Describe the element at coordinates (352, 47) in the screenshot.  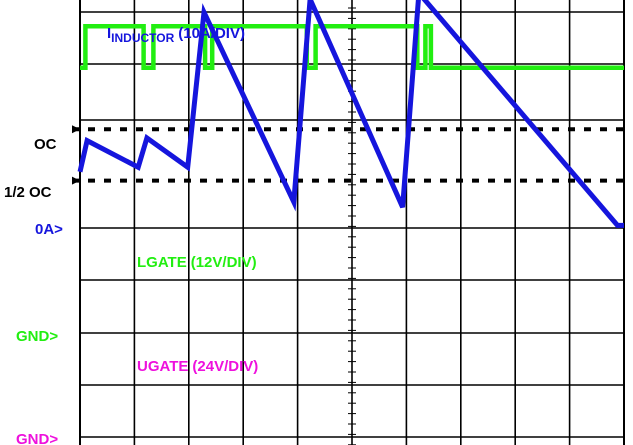
I see `lgate-trace` at that location.